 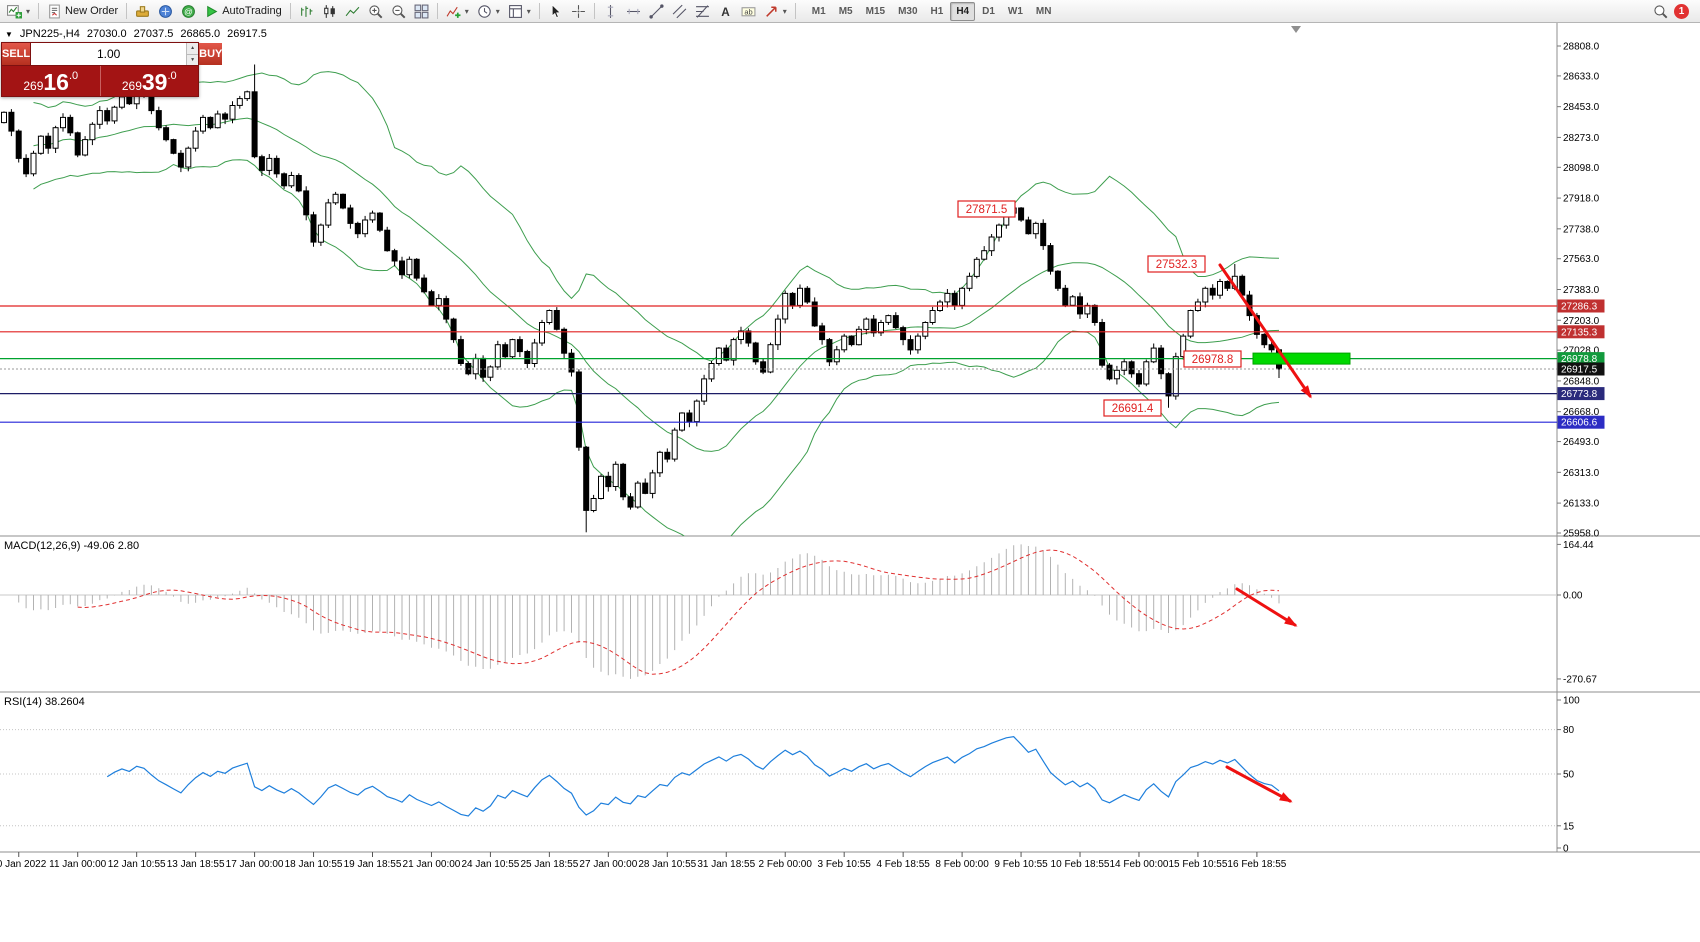 I want to click on timeframe-h1-button: H1, so click(x=937, y=11).